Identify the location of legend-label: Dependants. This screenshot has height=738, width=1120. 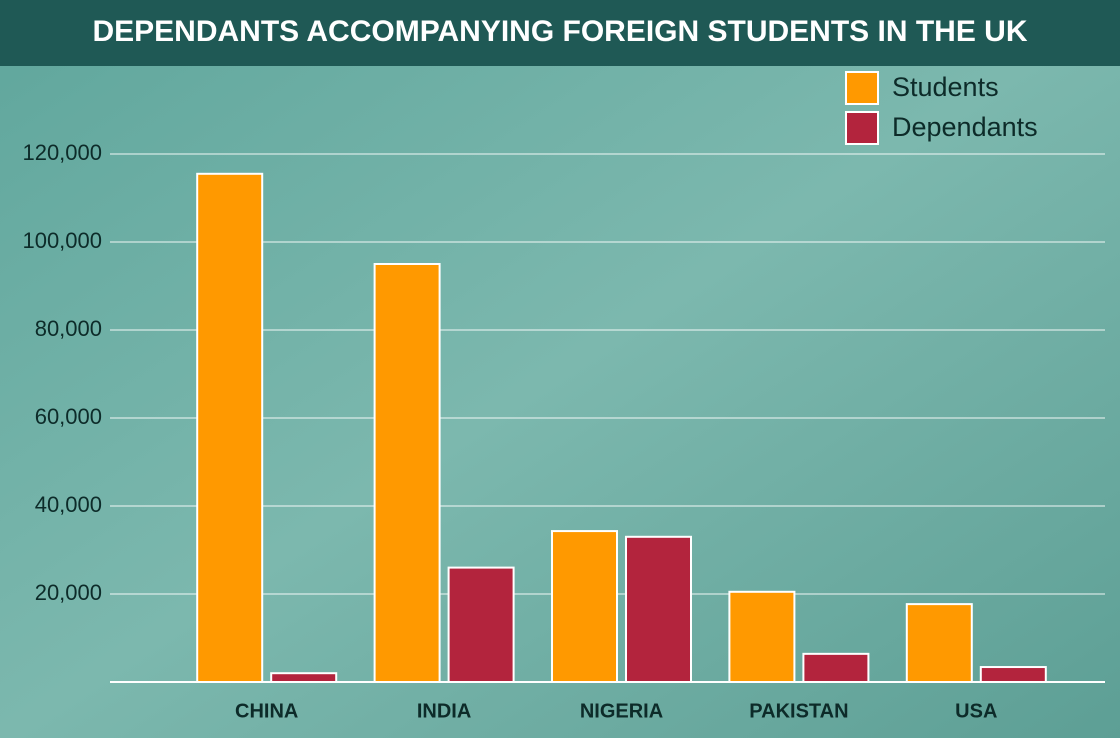
(965, 127).